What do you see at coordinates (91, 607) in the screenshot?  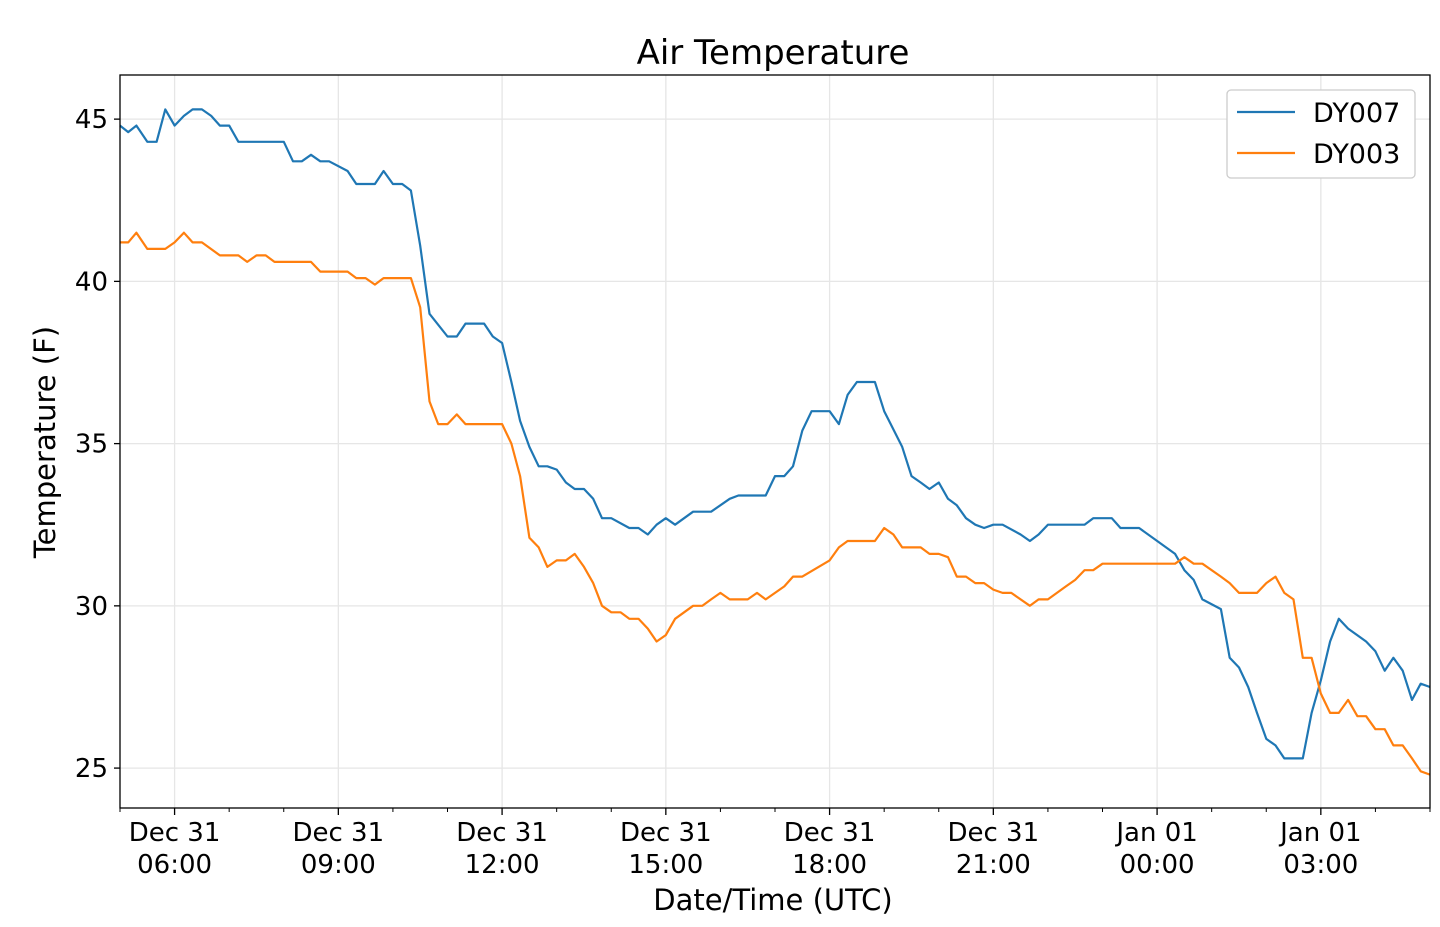 I see `y-tick-label: 30` at bounding box center [91, 607].